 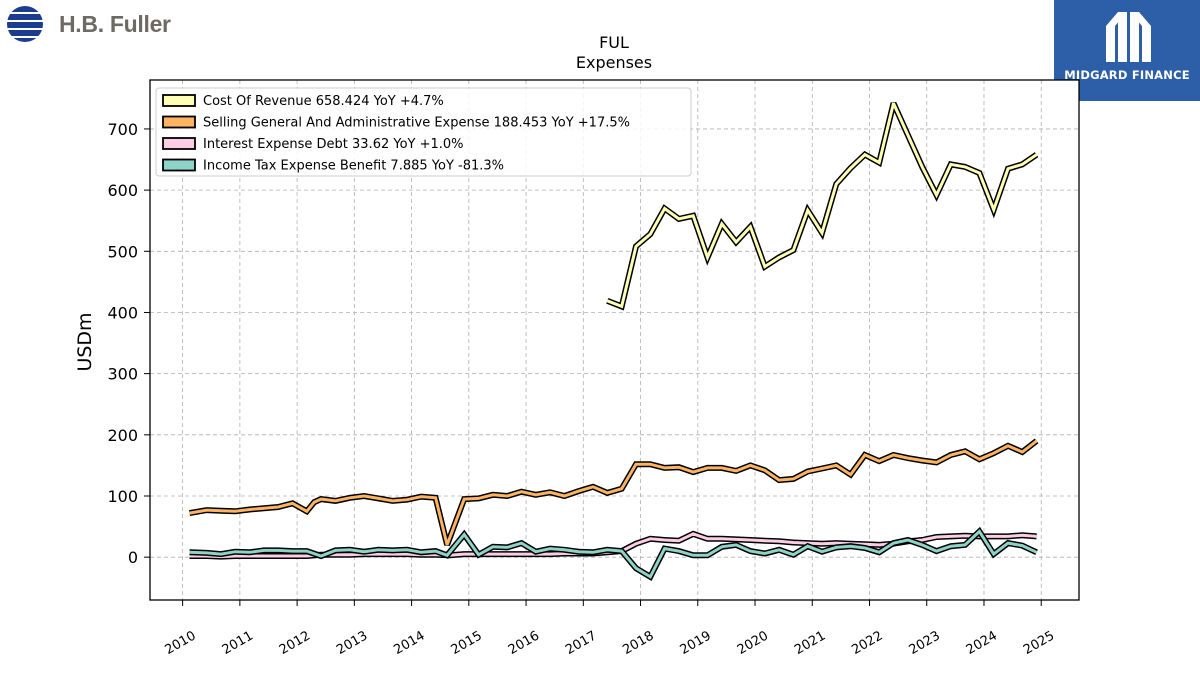 What do you see at coordinates (122, 496) in the screenshot?
I see `y-tick-label: 100` at bounding box center [122, 496].